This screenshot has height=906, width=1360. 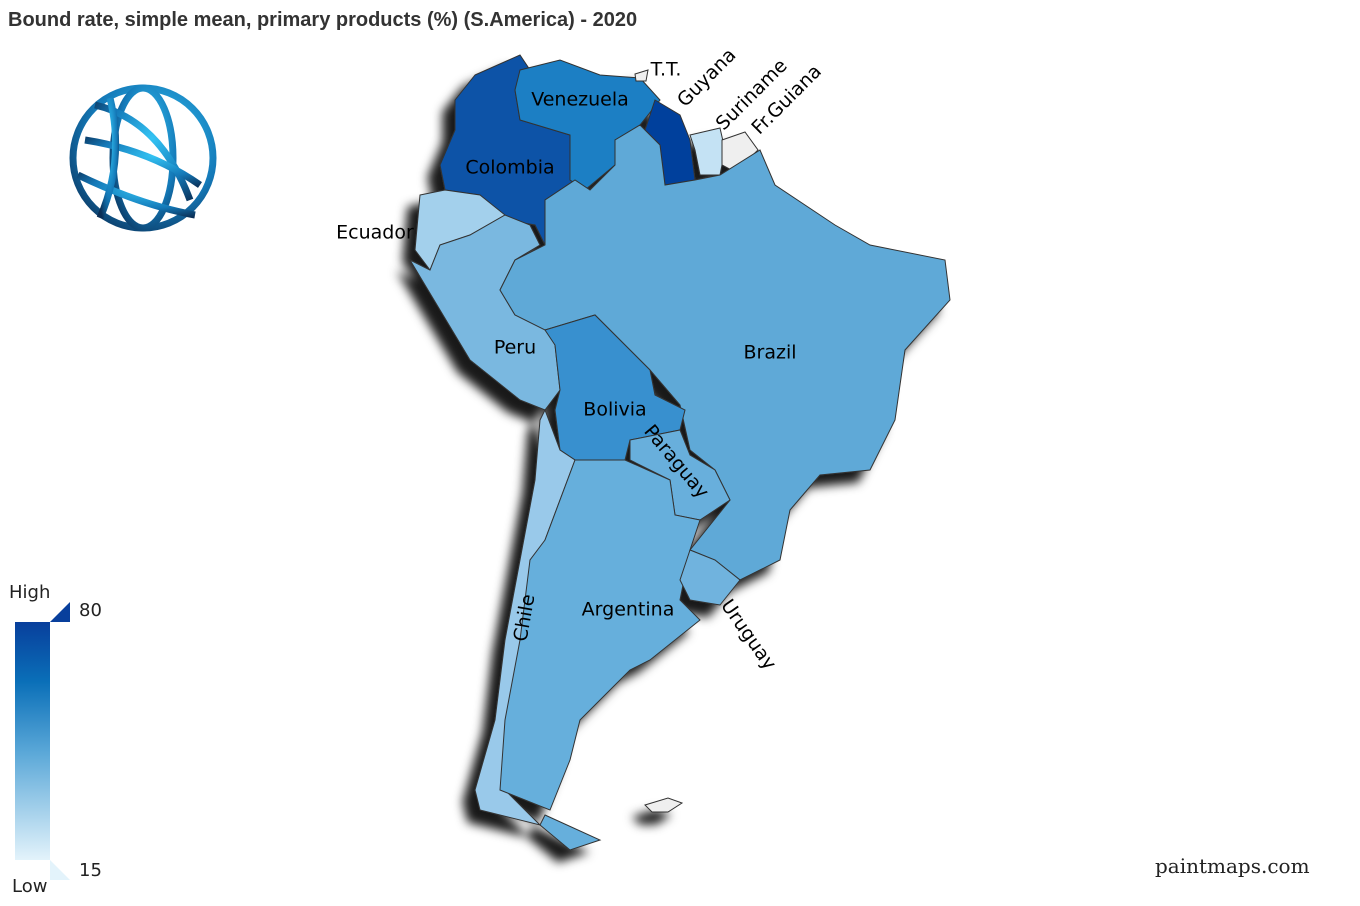 What do you see at coordinates (666, 70) in the screenshot?
I see `country-label: T.T.` at bounding box center [666, 70].